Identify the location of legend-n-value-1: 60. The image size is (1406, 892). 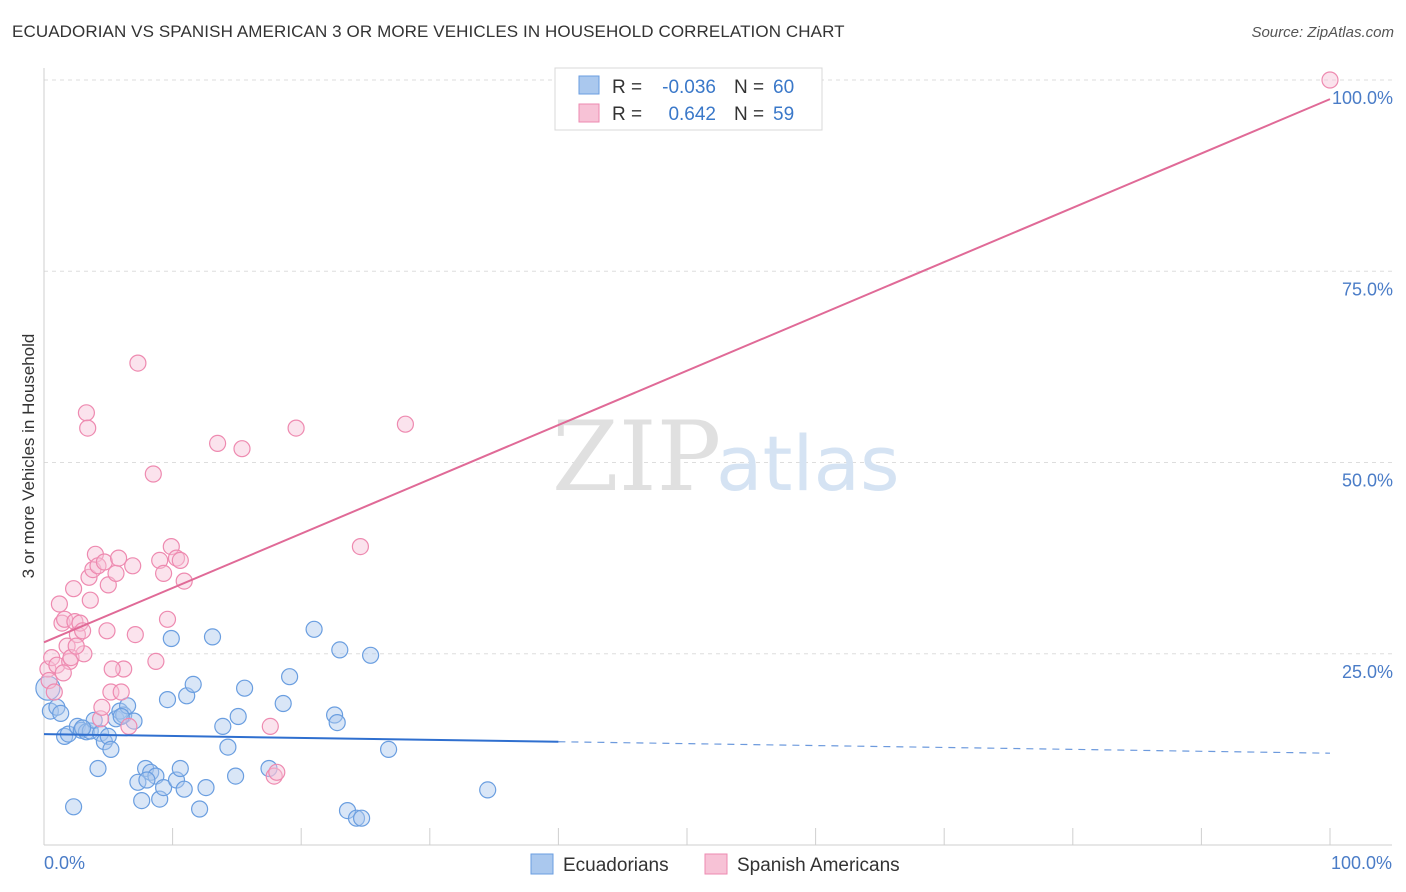
(783, 87).